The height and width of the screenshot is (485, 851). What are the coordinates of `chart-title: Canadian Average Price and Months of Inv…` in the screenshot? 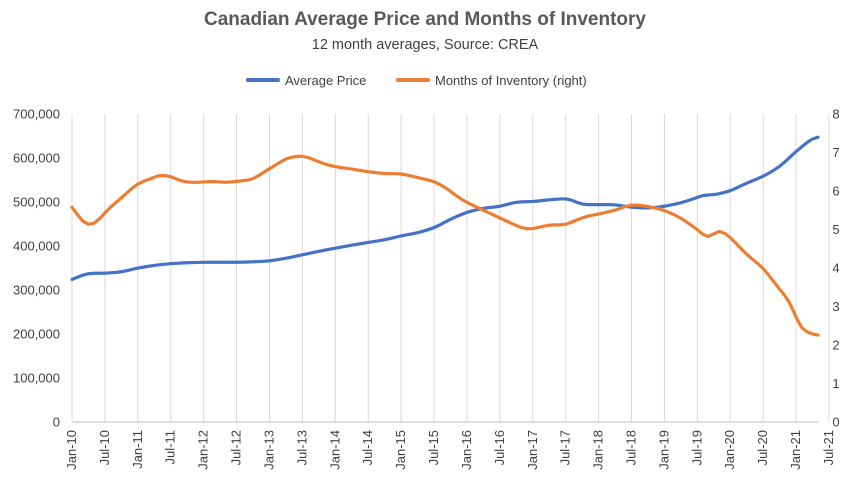 It's located at (425, 19).